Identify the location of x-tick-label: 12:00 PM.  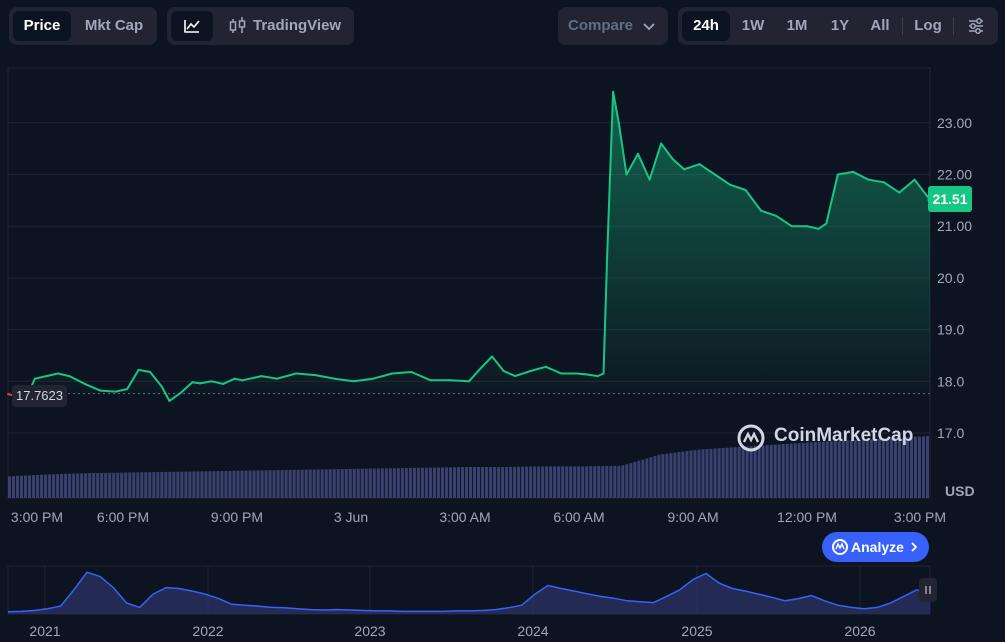
(807, 517).